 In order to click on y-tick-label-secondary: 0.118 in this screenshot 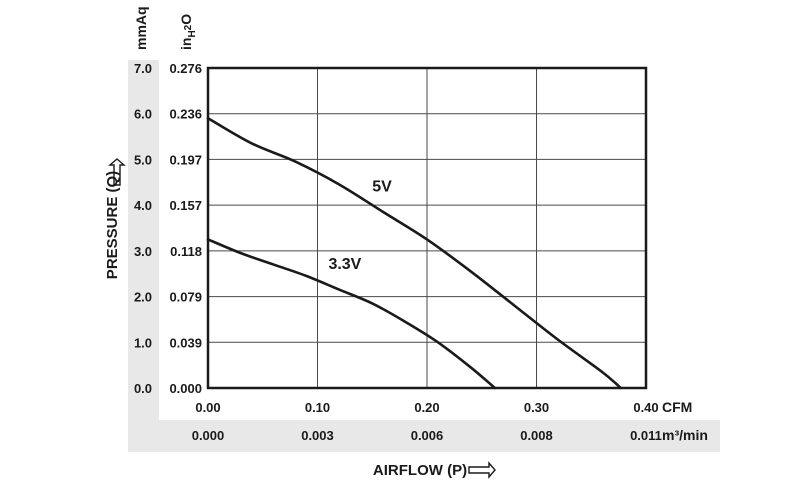, I will do `click(186, 251)`.